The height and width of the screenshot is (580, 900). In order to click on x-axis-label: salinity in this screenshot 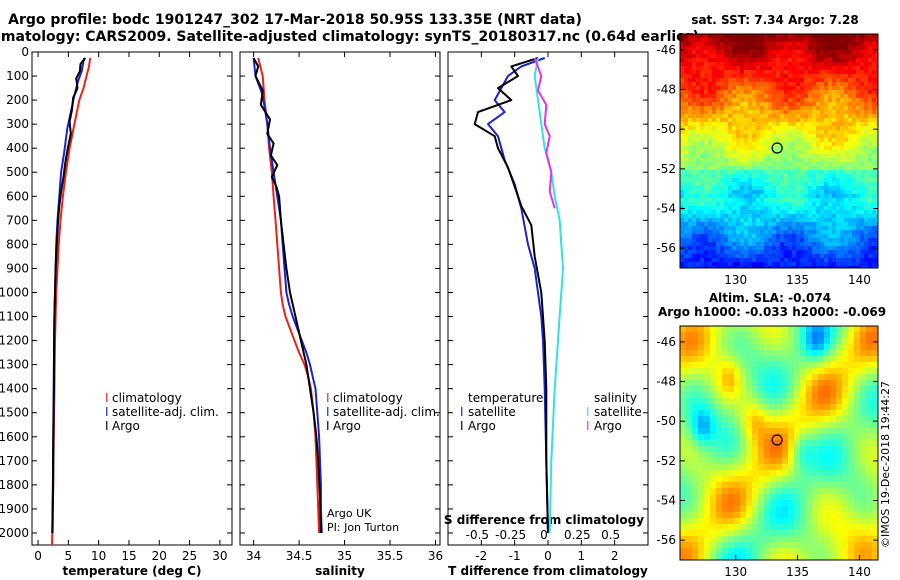, I will do `click(340, 571)`.